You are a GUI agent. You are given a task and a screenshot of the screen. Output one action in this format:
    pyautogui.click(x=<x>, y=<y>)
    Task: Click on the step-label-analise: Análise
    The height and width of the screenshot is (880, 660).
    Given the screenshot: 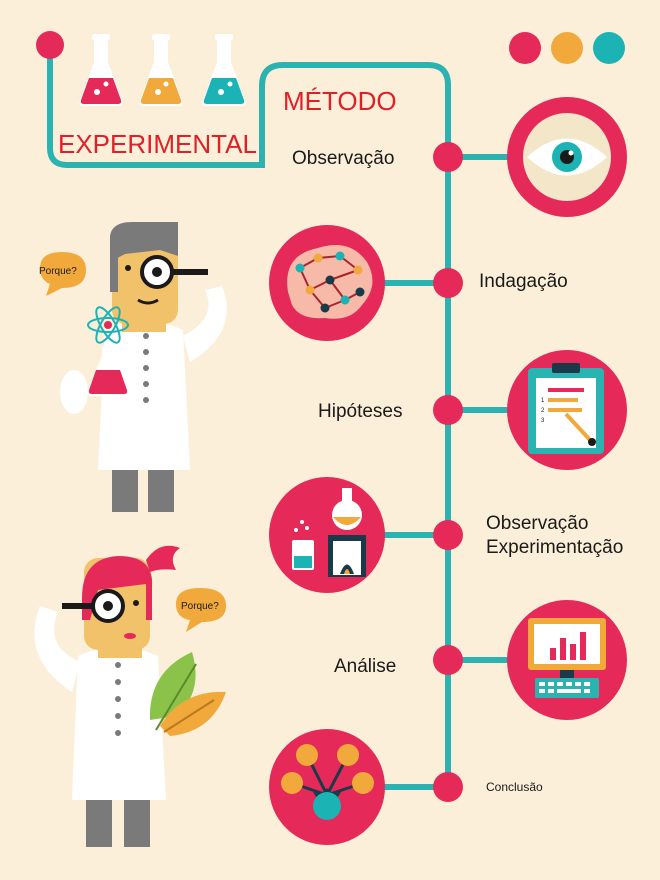 What is the action you would take?
    pyautogui.click(x=365, y=666)
    